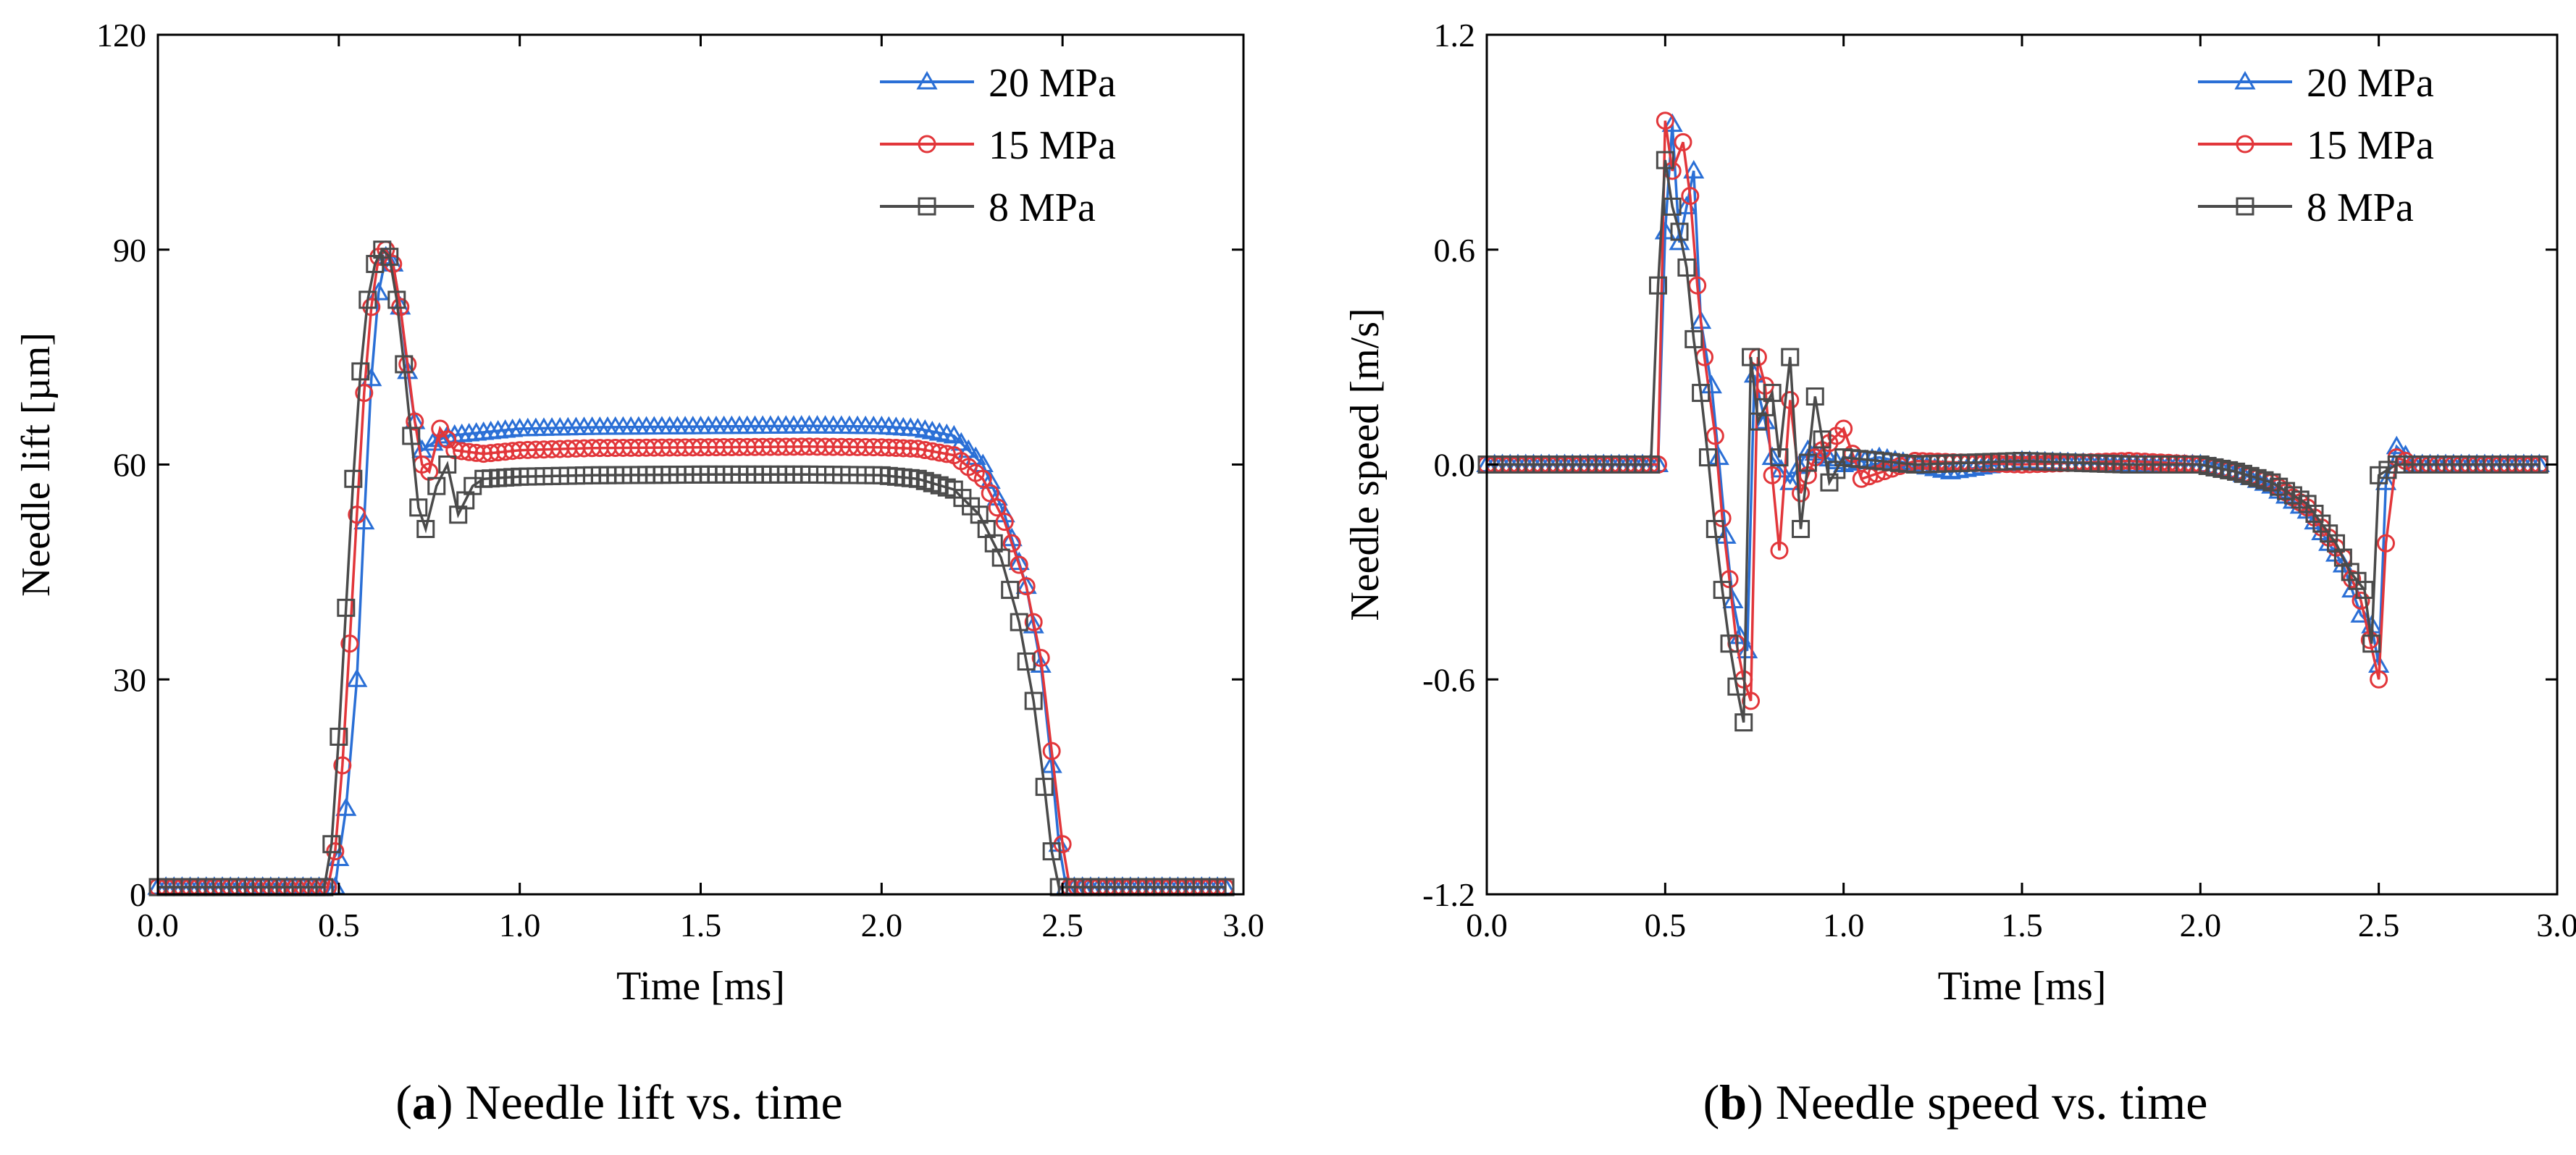 This screenshot has height=1155, width=2576. Describe the element at coordinates (1052, 145) in the screenshot. I see `legend-label: 15 MPa` at that location.